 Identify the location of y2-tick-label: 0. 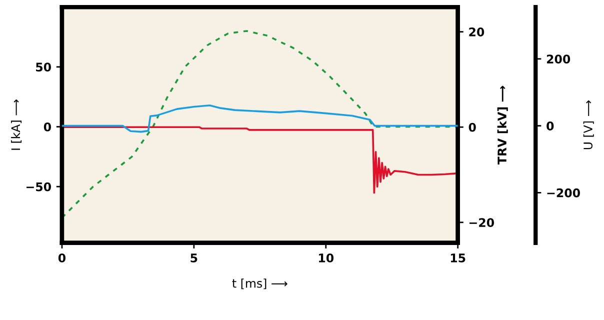
(472, 127).